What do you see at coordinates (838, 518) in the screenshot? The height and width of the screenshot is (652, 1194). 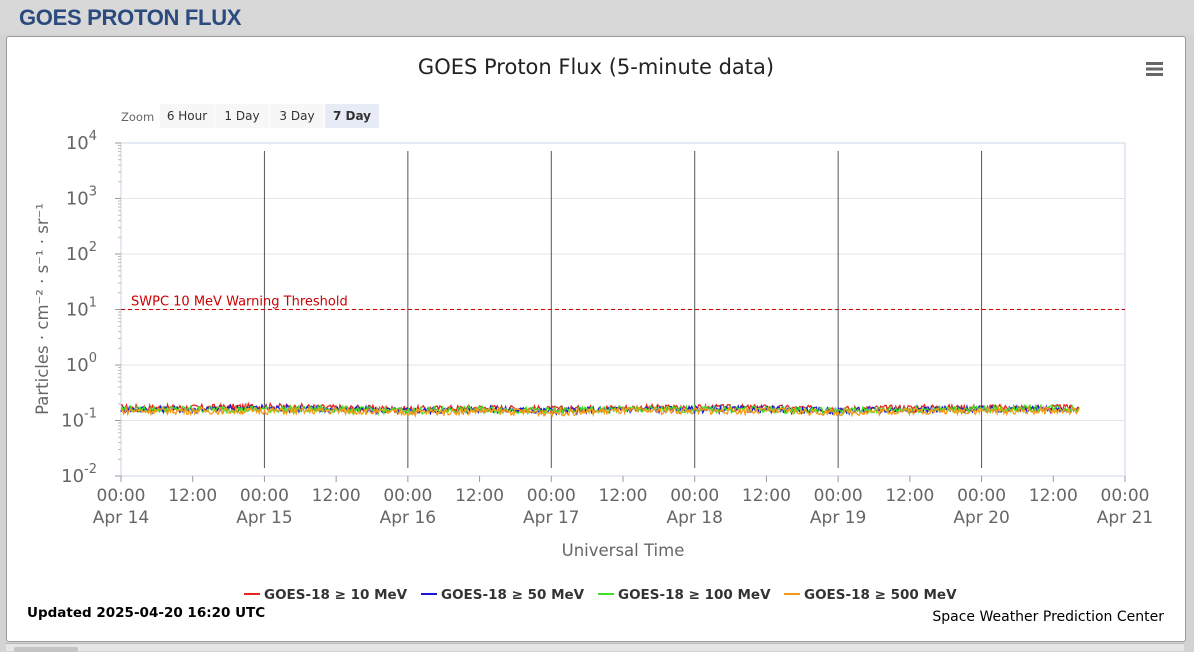 I see `x-tick-date: Apr 19` at bounding box center [838, 518].